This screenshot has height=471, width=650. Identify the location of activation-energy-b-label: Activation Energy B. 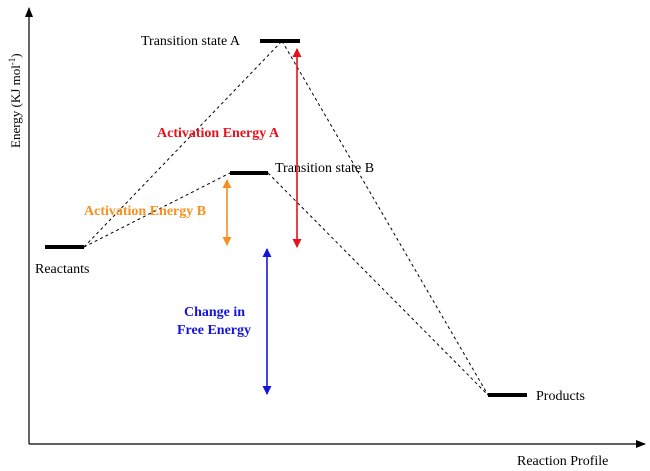
(145, 211).